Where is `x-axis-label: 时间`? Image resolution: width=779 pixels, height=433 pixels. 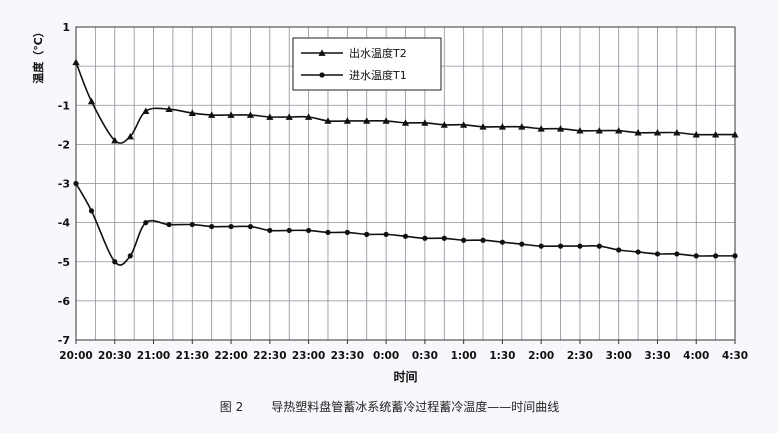
x-axis-label: 时间 is located at coordinates (405, 376).